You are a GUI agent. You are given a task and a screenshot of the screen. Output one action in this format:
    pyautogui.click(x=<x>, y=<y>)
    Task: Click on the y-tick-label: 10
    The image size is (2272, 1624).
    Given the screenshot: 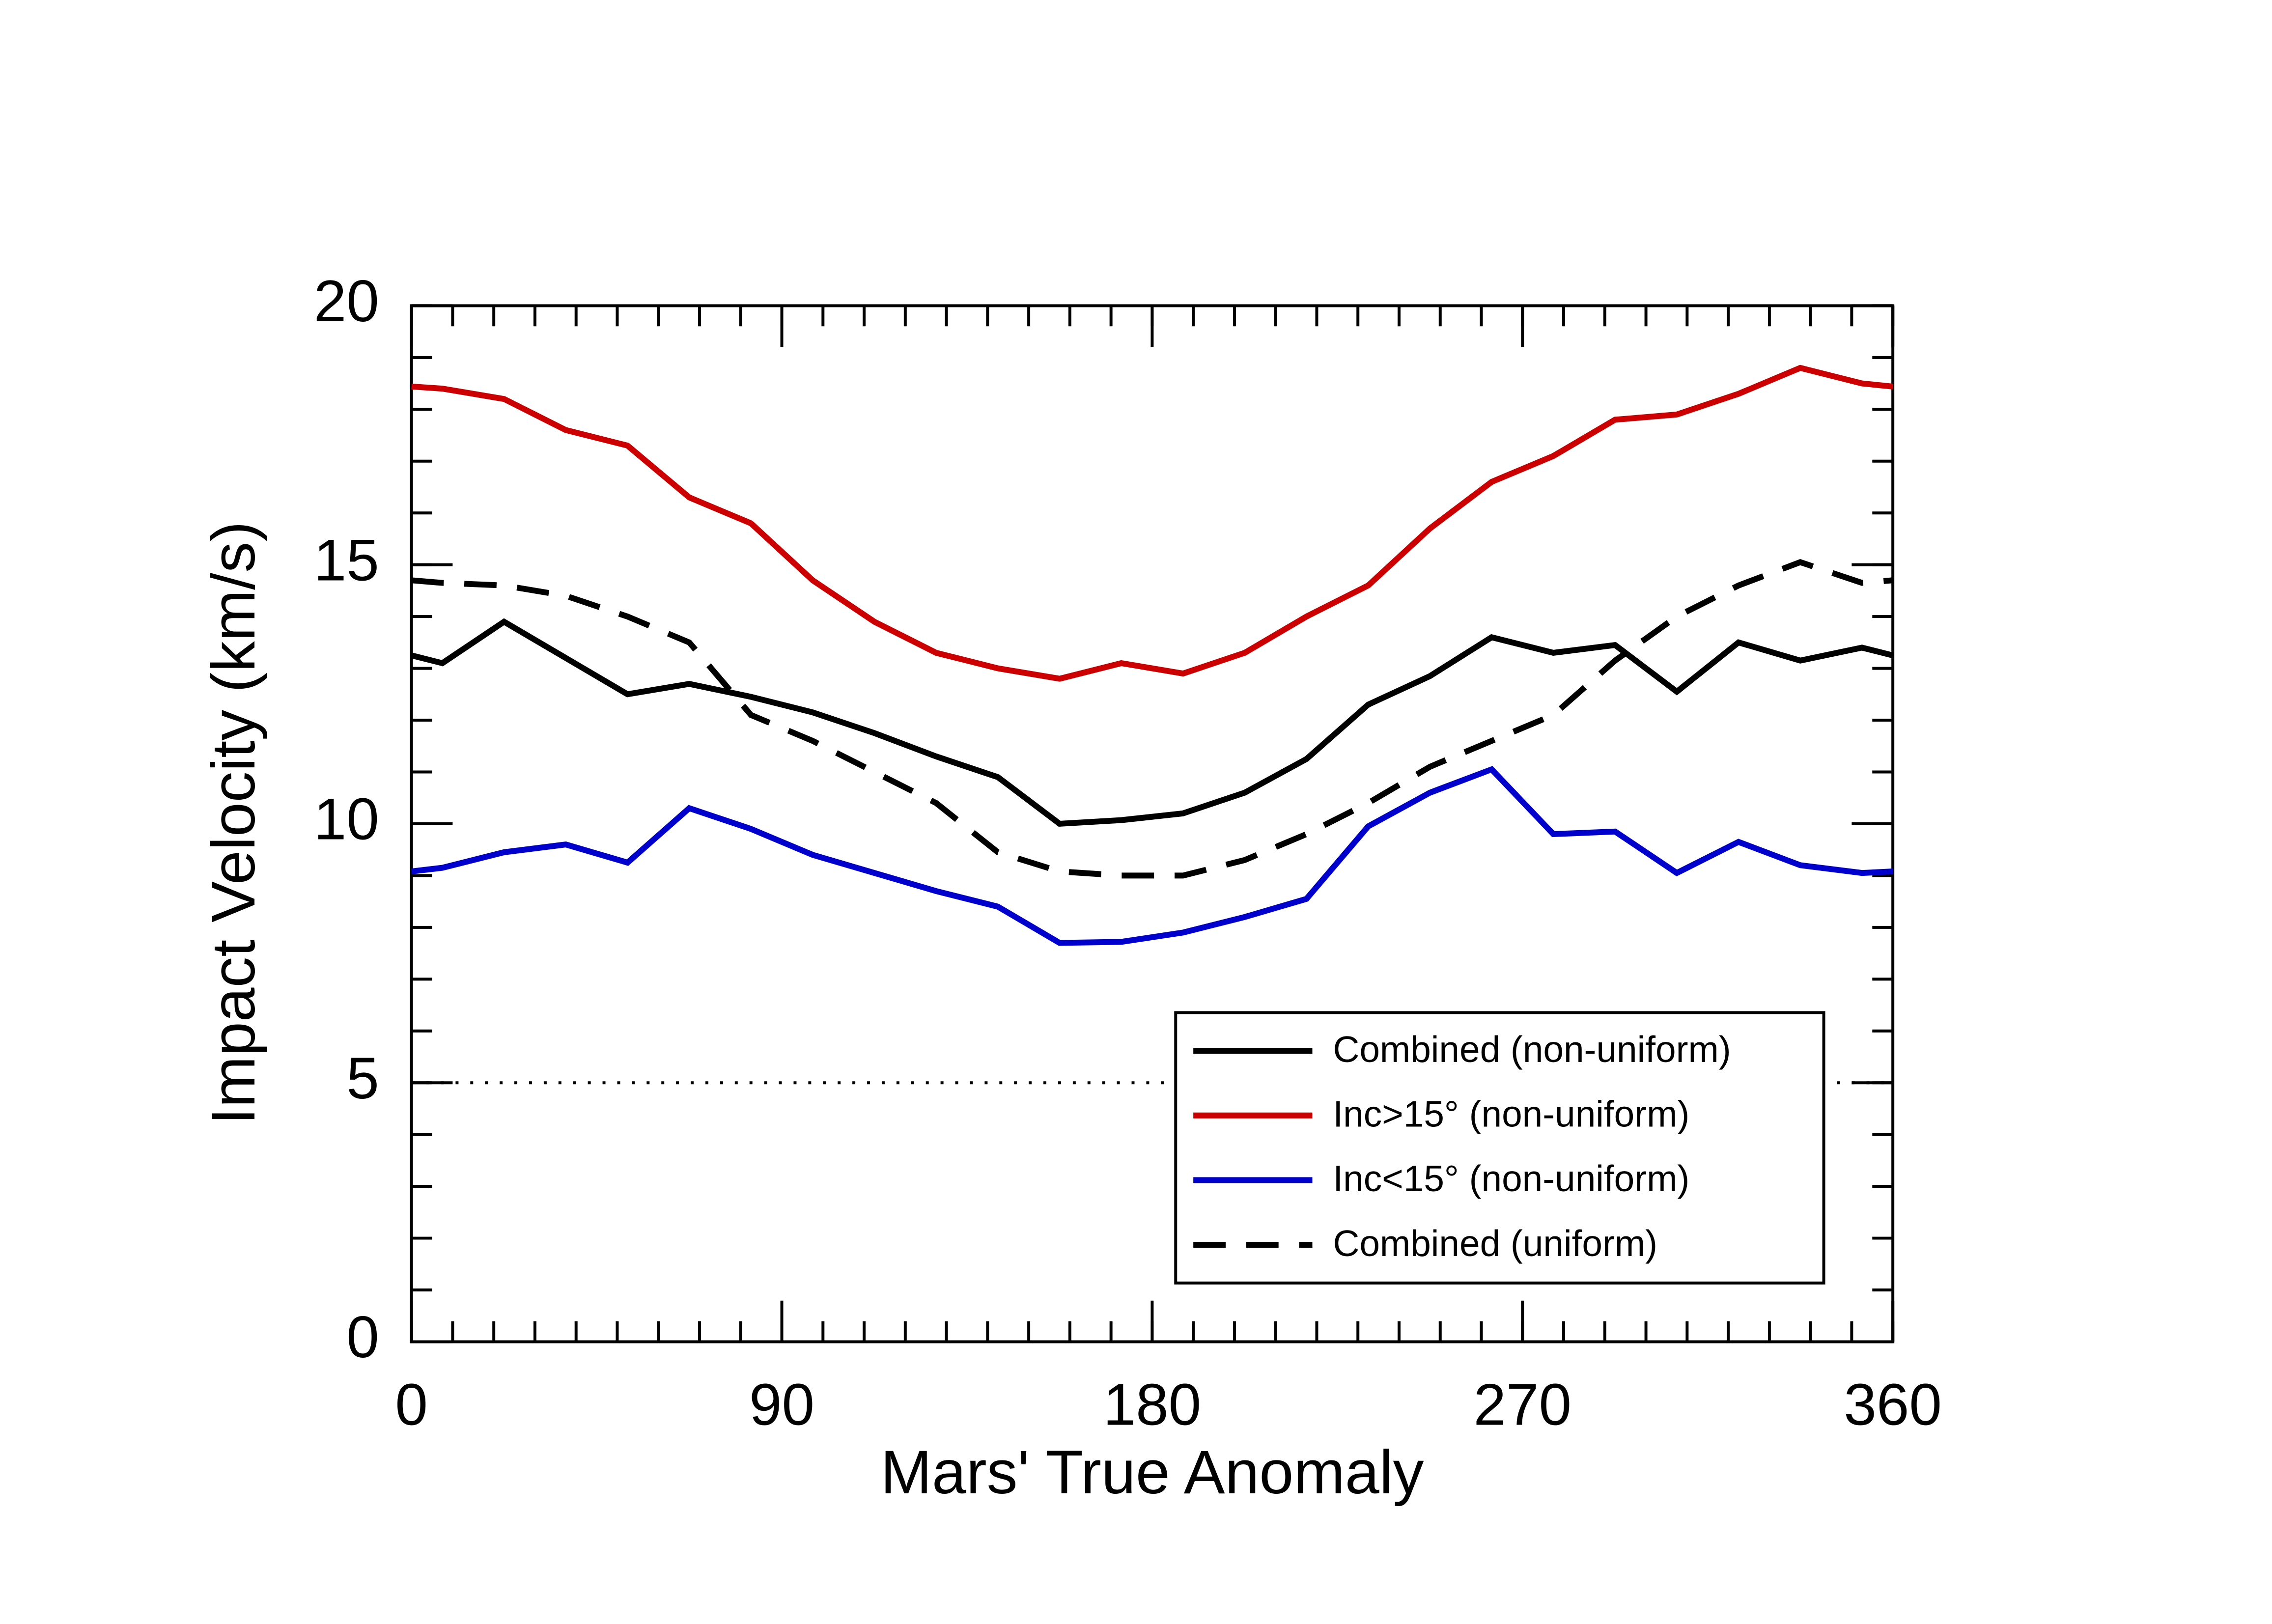 What is the action you would take?
    pyautogui.click(x=346, y=819)
    